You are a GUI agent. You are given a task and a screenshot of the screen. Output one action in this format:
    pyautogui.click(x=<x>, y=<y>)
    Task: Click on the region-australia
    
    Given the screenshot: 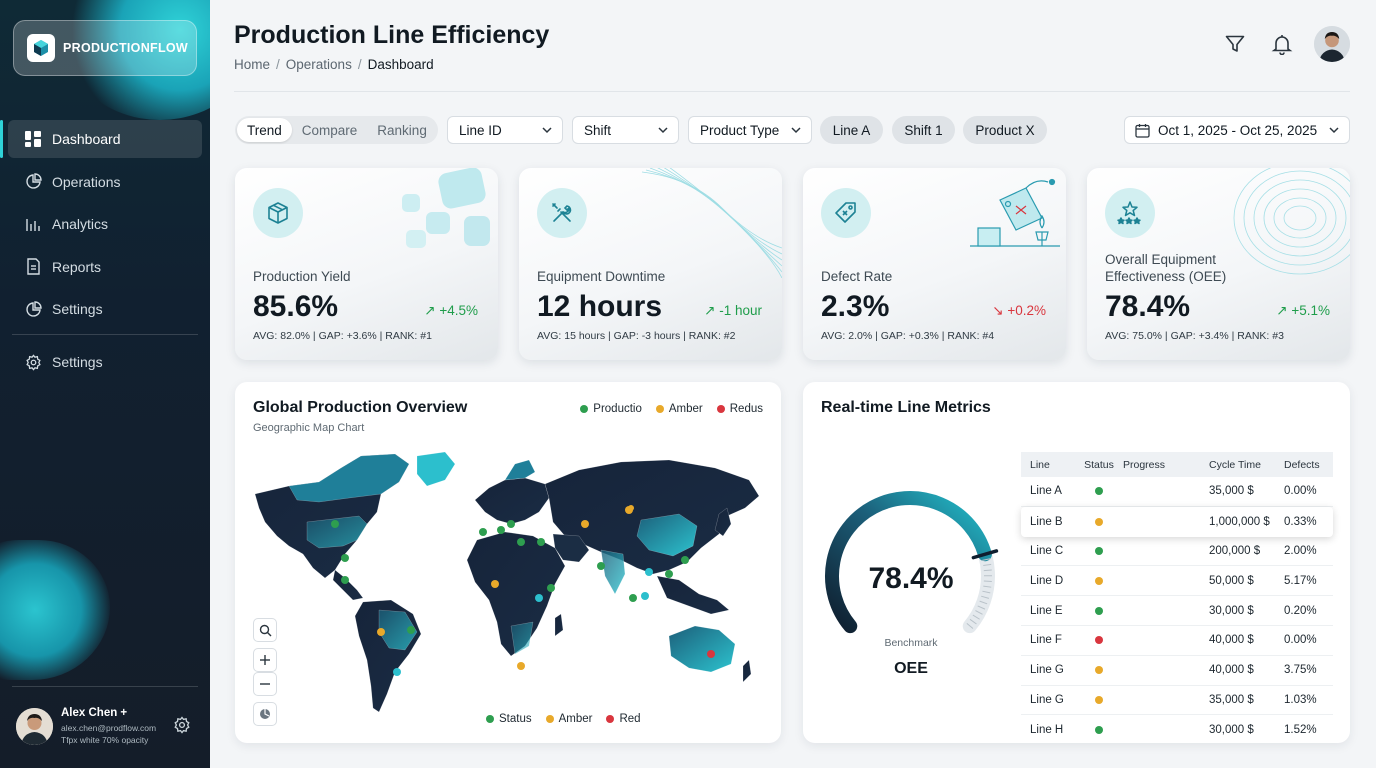 What is the action you would take?
    pyautogui.click(x=702, y=649)
    